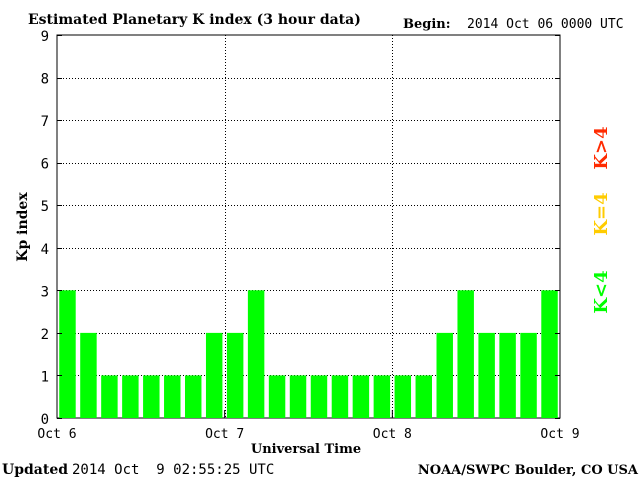 The height and width of the screenshot is (480, 640). Describe the element at coordinates (559, 434) in the screenshot. I see `x-tick-label: Oct 9` at that location.